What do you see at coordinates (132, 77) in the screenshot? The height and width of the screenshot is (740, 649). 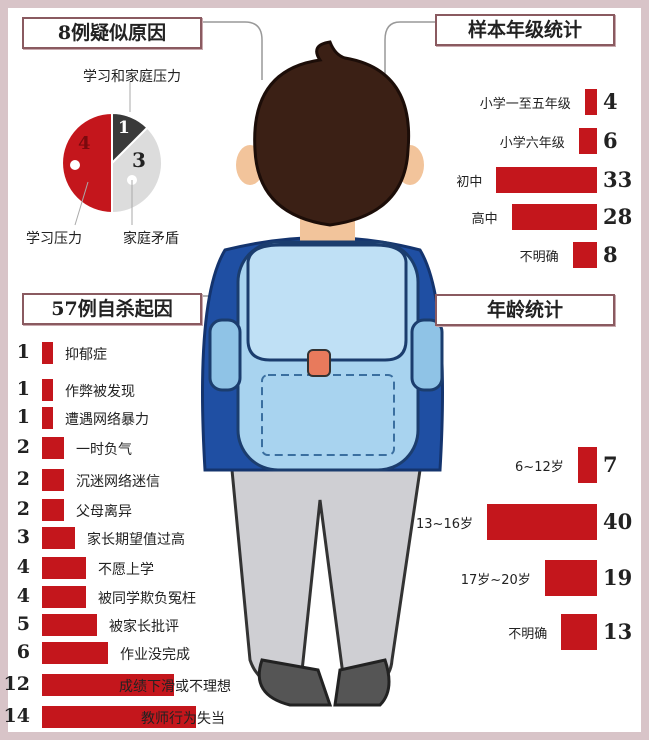 I see `pie-label: 学习和家庭压力` at bounding box center [132, 77].